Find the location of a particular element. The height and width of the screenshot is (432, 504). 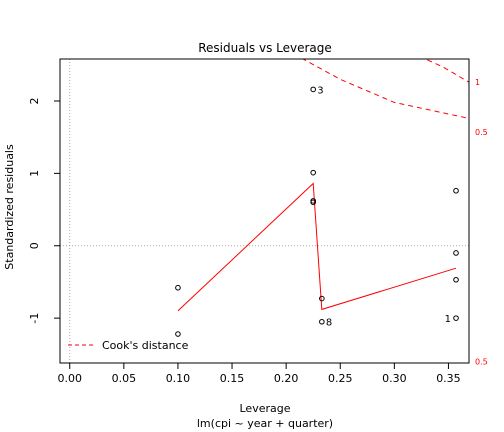

x-tick-label: 0.15 is located at coordinates (232, 378).